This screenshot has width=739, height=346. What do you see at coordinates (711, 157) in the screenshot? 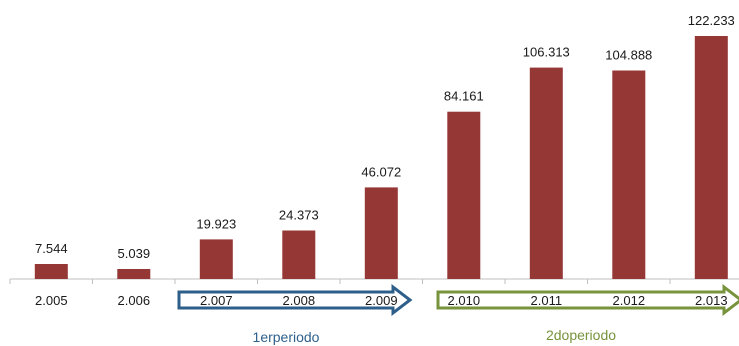
I see `bar-2.013` at bounding box center [711, 157].